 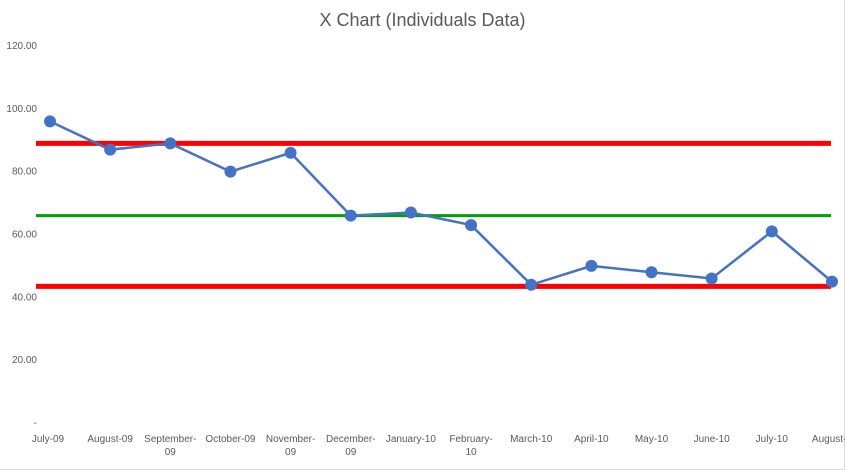 I want to click on y-tick-label: 40.00, so click(x=24, y=297).